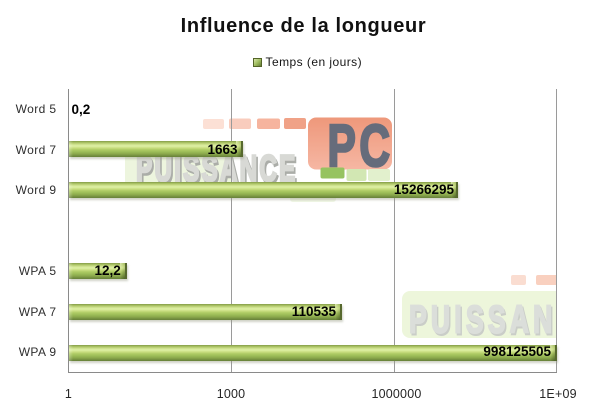 Image resolution: width=607 pixels, height=418 pixels. Describe the element at coordinates (361, 145) in the screenshot. I see `svg-text: PC` at that location.